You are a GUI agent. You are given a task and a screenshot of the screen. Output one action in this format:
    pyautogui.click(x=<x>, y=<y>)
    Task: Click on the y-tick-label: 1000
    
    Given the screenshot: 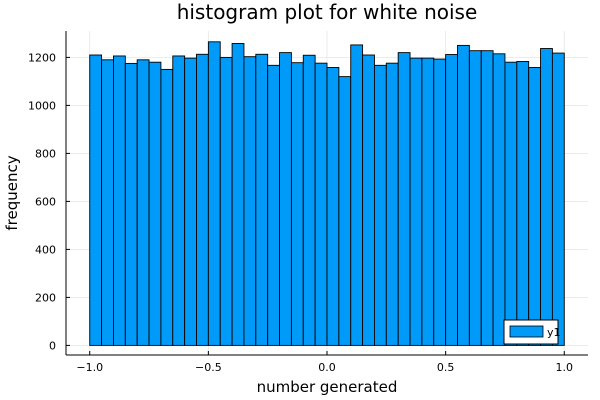 What is the action you would take?
    pyautogui.click(x=42, y=105)
    